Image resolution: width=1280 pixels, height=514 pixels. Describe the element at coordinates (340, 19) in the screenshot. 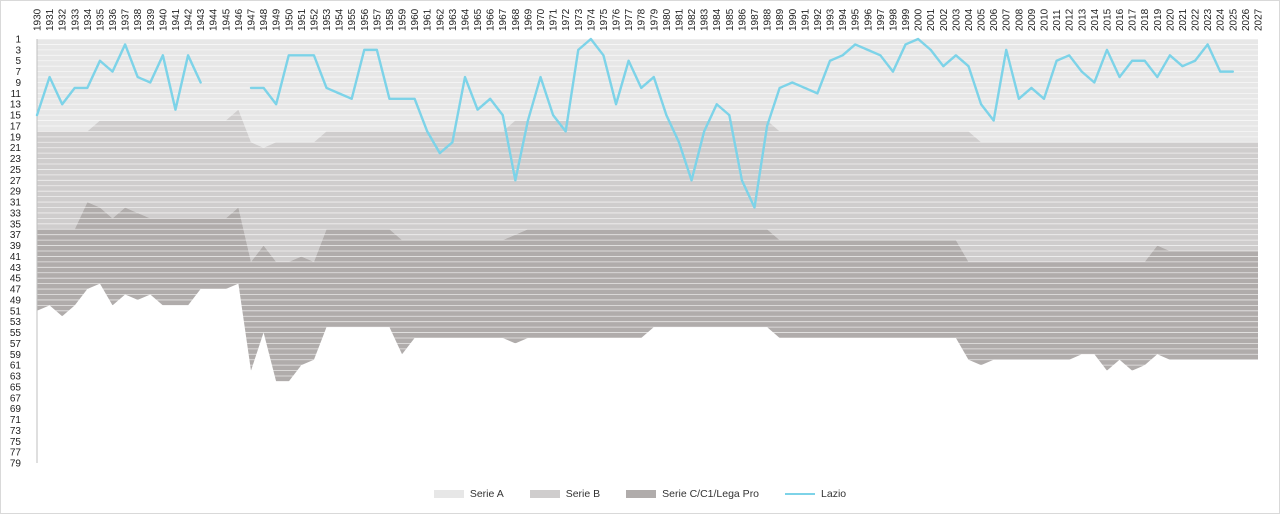

I see `x-tick-label: 1954` at that location.